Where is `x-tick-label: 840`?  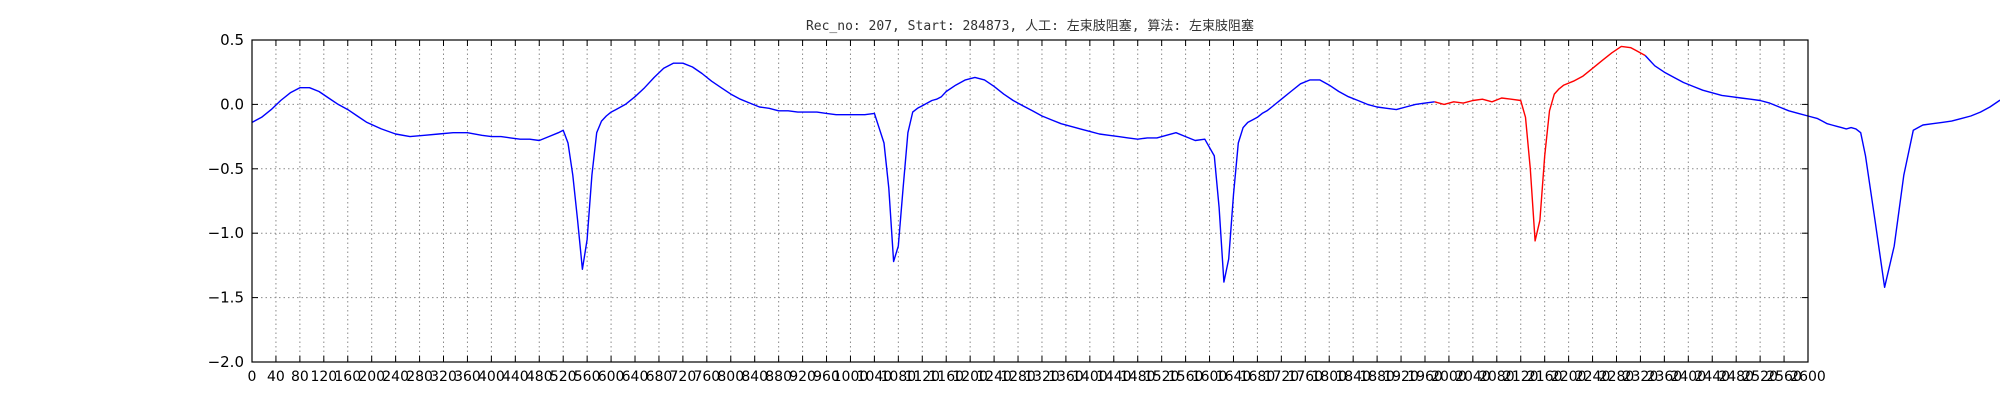 x-tick-label: 840 is located at coordinates (754, 377).